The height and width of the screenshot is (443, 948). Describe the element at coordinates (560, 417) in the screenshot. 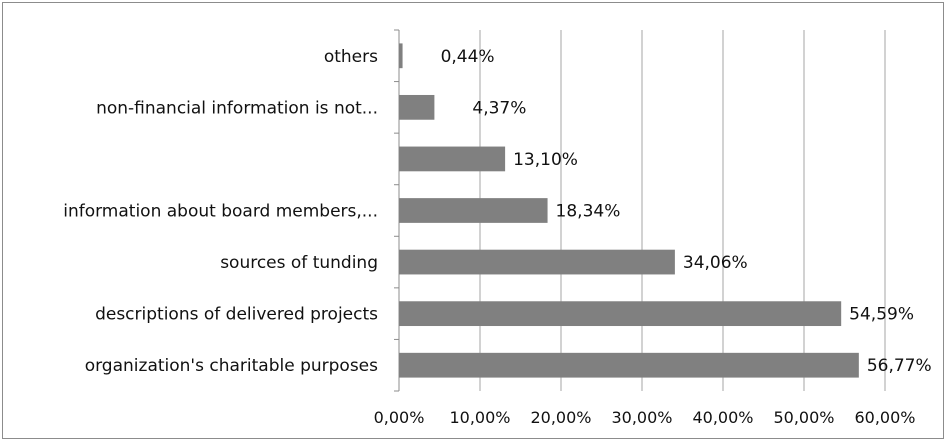

I see `x-tick-label: 20,00%` at that location.